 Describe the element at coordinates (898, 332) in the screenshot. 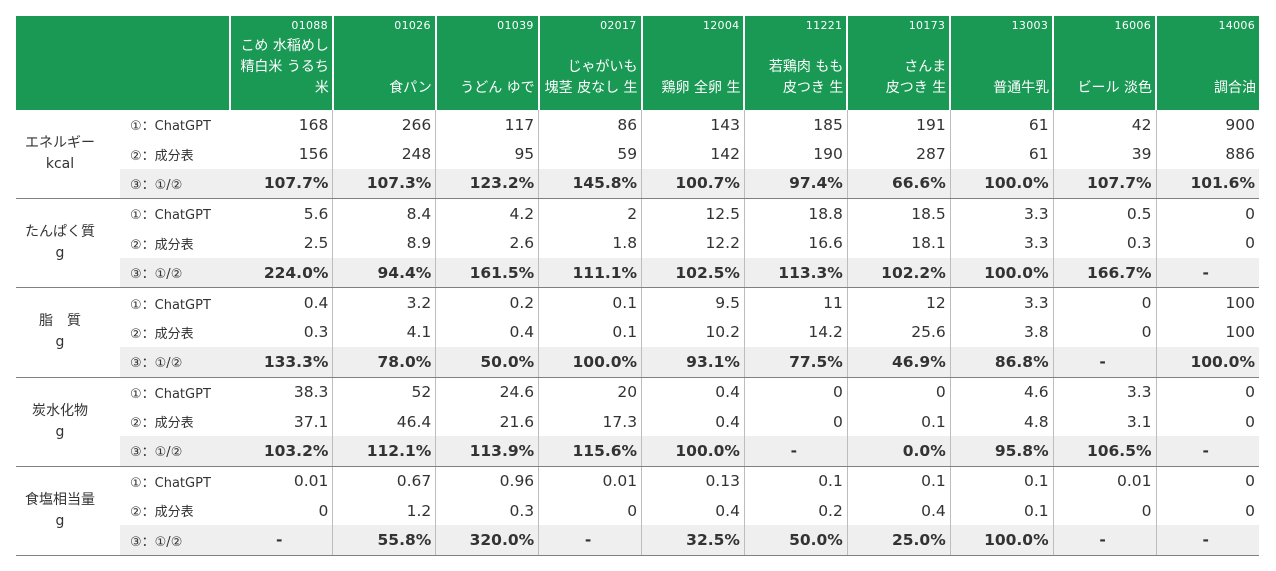

I see `table-cell: 25.6` at that location.